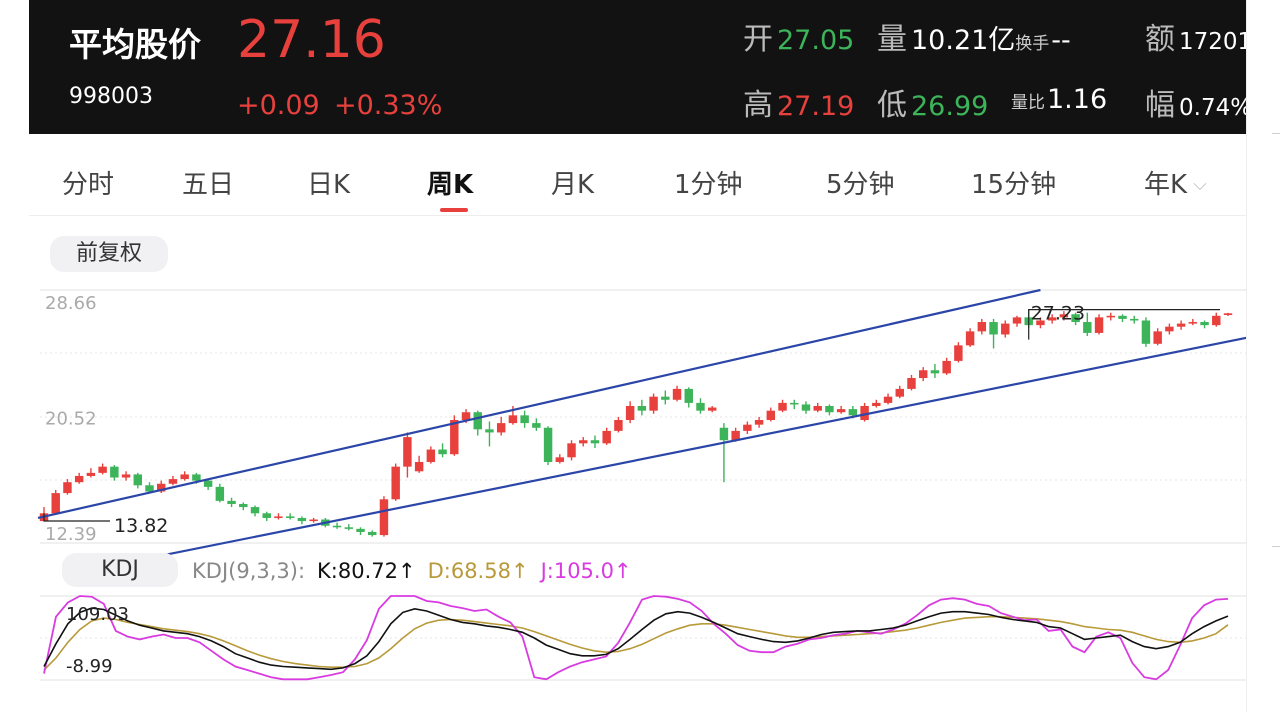 This screenshot has width=1280, height=712. Describe the element at coordinates (1166, 185) in the screenshot. I see `tab-yearly-k-label: 年K` at that location.